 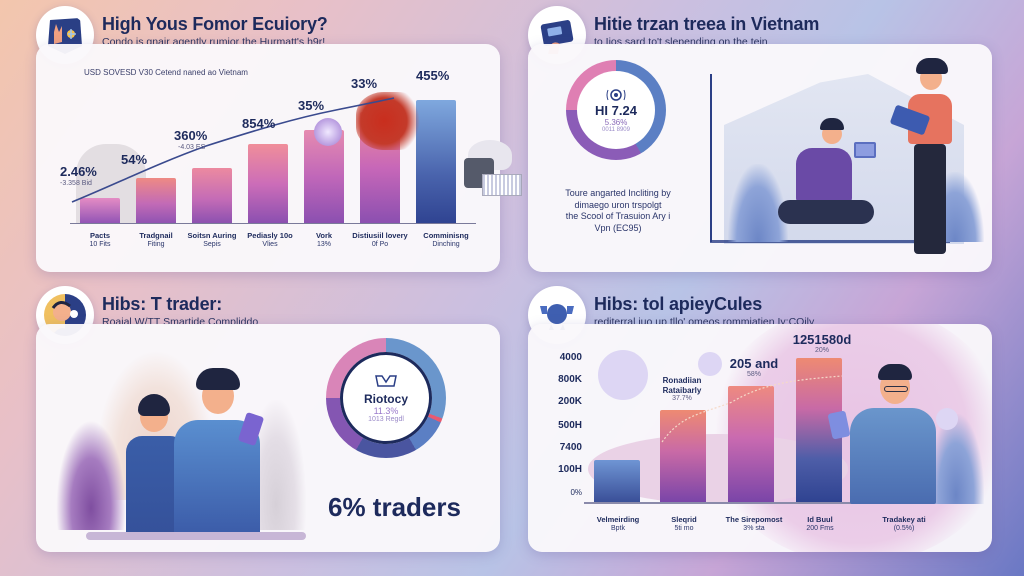 I want to click on value-label: 33%, so click(x=364, y=83).